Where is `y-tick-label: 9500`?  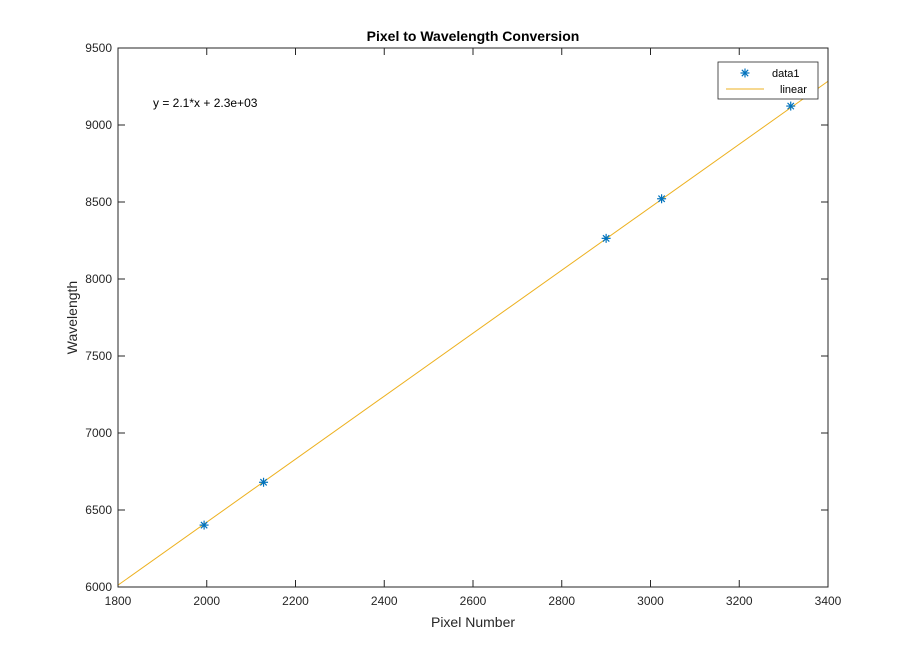
y-tick-label: 9500 is located at coordinates (98, 48).